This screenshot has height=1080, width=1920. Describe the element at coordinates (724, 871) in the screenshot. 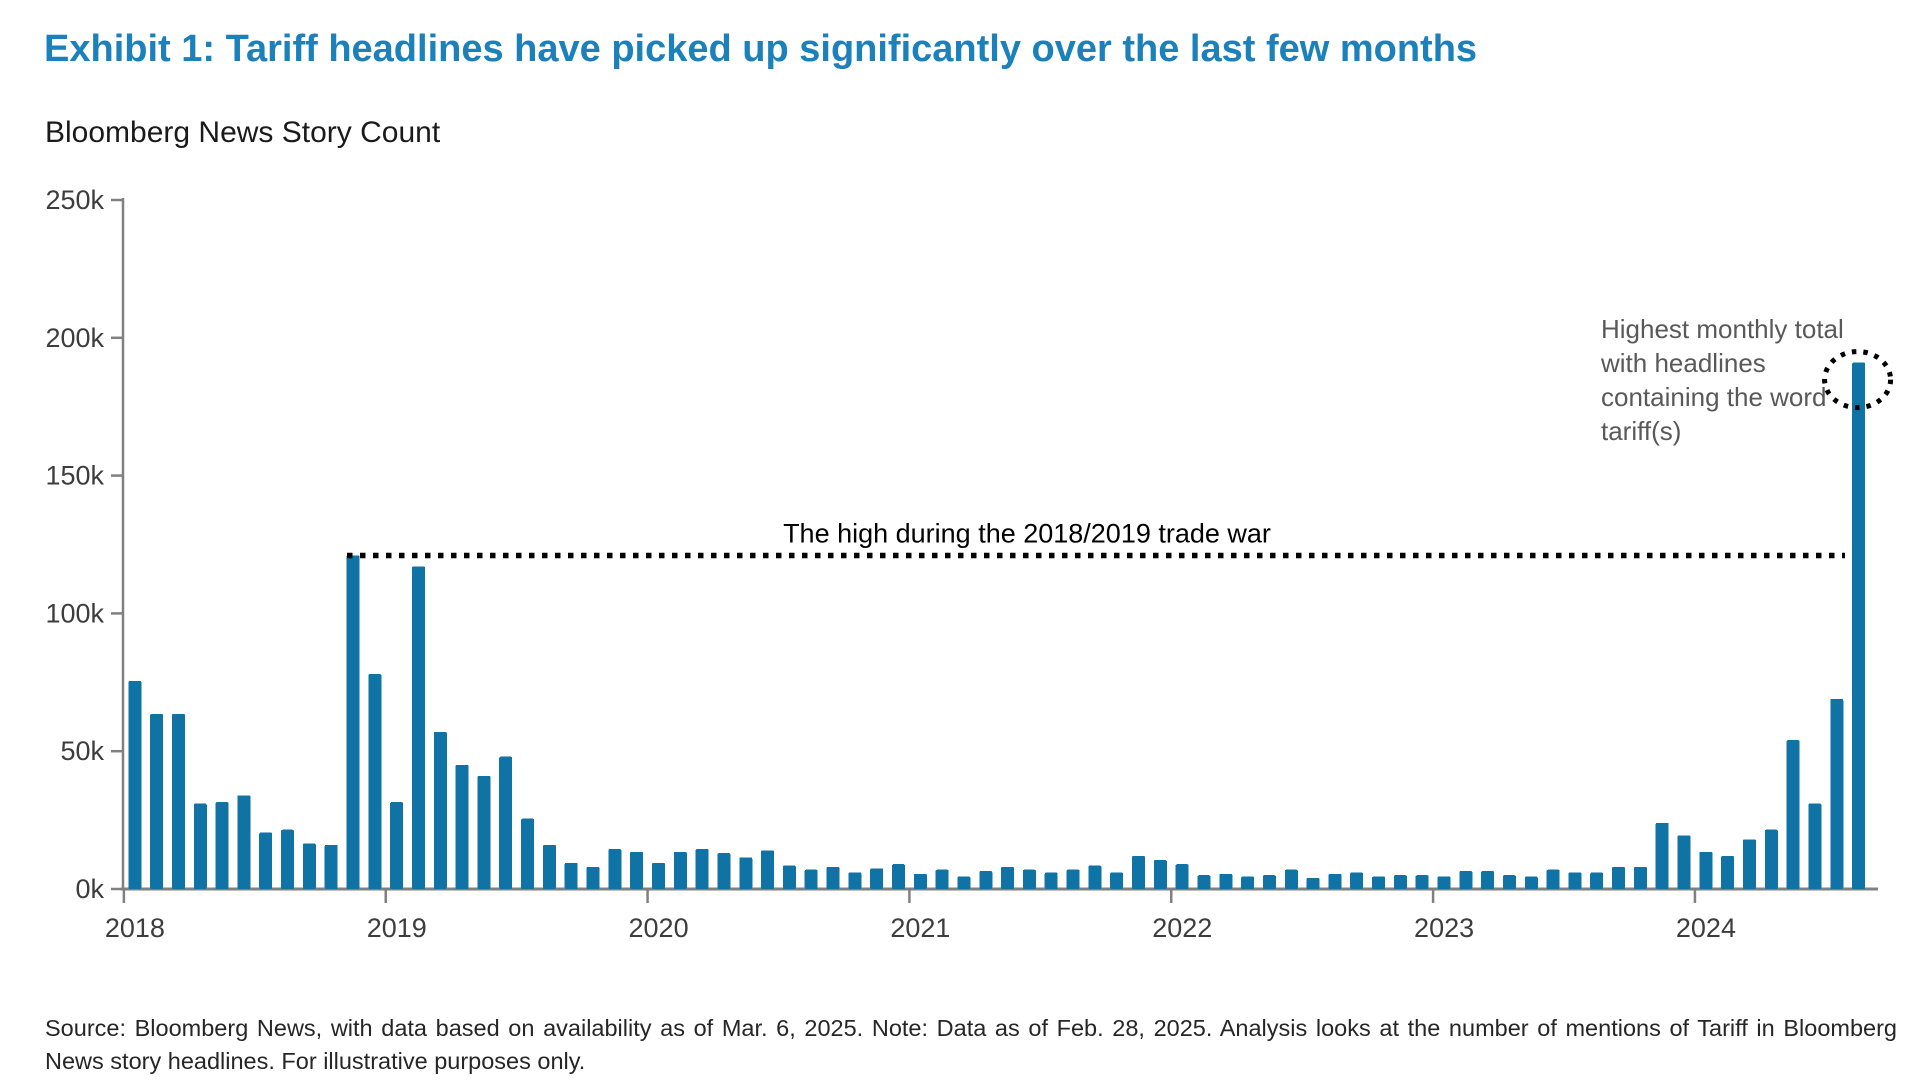

I see `bar-Apr-2020` at that location.